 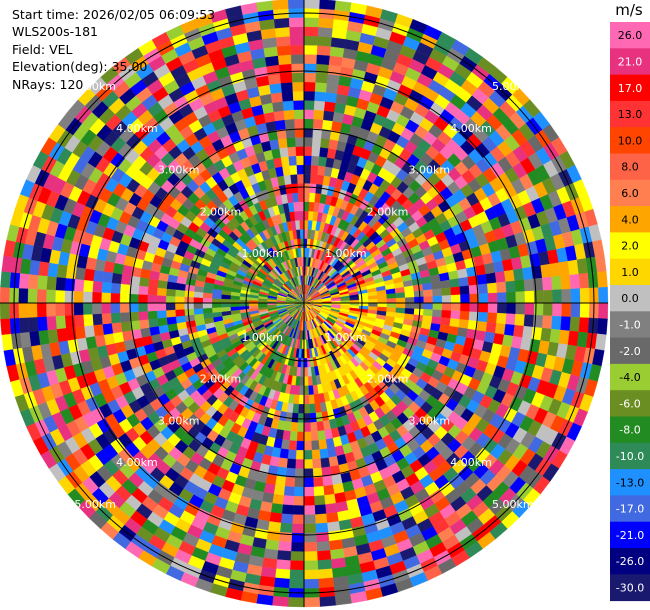 What do you see at coordinates (388, 379) in the screenshot?
I see `range-ring-label: 2.00km` at bounding box center [388, 379].